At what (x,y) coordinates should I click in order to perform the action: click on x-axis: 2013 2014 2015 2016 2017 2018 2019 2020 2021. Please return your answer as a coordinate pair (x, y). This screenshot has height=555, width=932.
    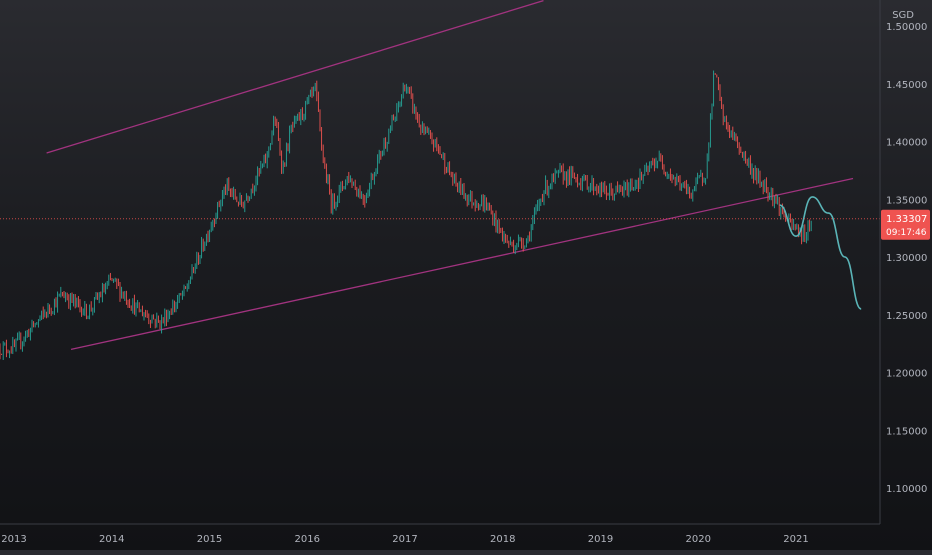
    Looking at the image, I should click on (440, 534).